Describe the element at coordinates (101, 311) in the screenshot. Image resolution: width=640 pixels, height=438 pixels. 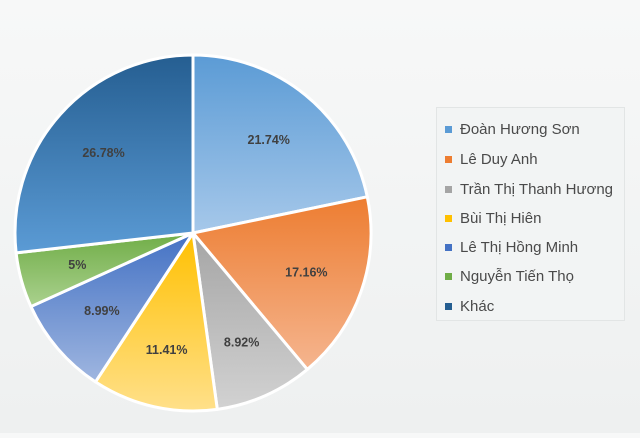
I see `pie-data-label: 8.99%` at that location.